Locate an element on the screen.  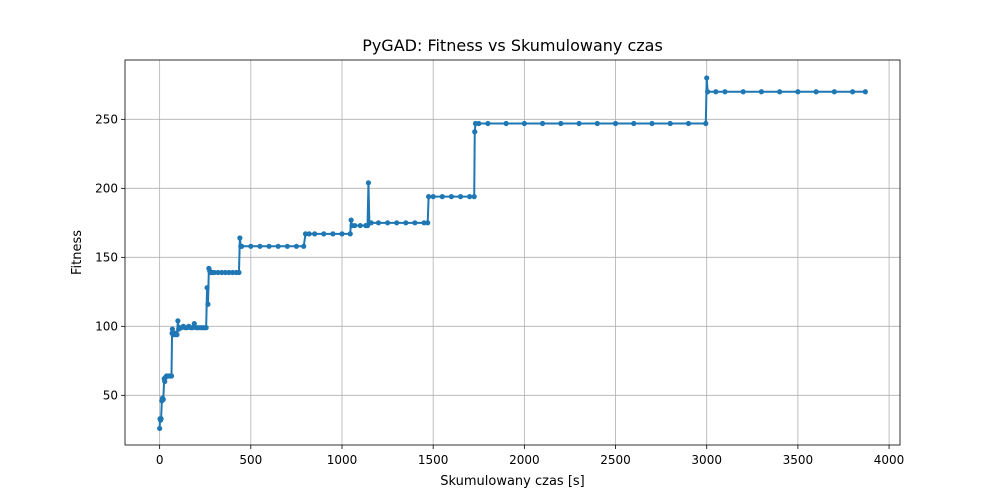
y-tick-label: 250 is located at coordinates (106, 119).